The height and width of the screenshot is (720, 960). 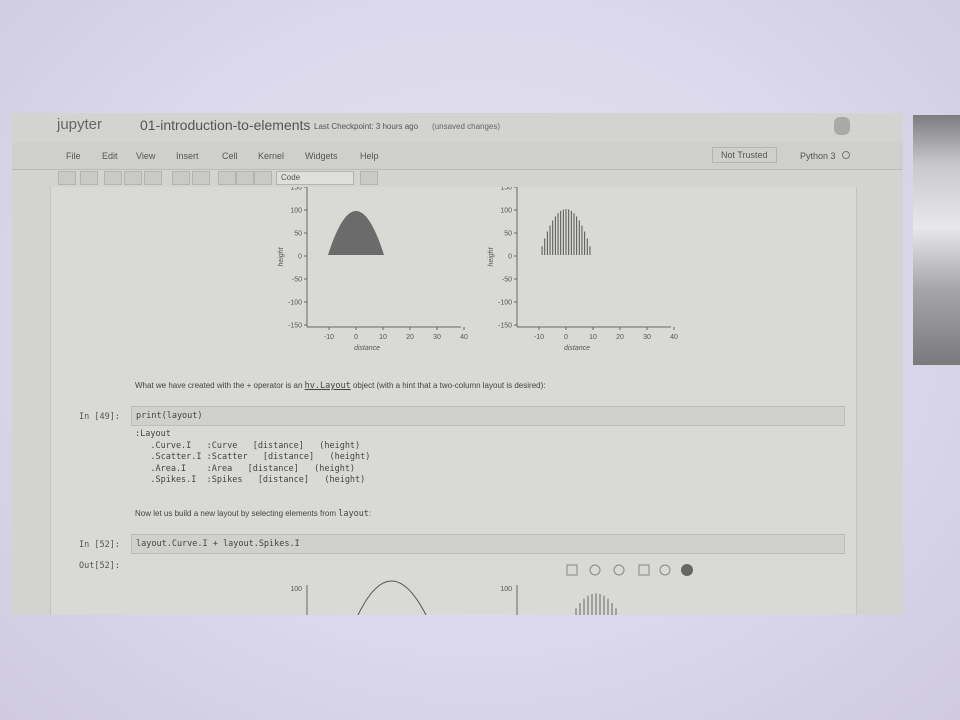 I want to click on wheel-zoom-tool, so click(x=619, y=570).